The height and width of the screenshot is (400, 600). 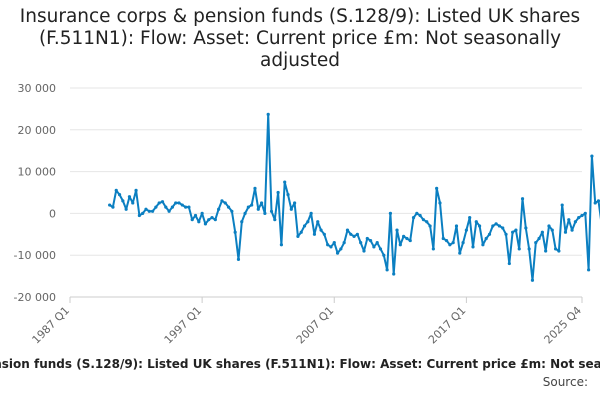 I want to click on y-tick-label: 10 000, so click(x=37, y=172).